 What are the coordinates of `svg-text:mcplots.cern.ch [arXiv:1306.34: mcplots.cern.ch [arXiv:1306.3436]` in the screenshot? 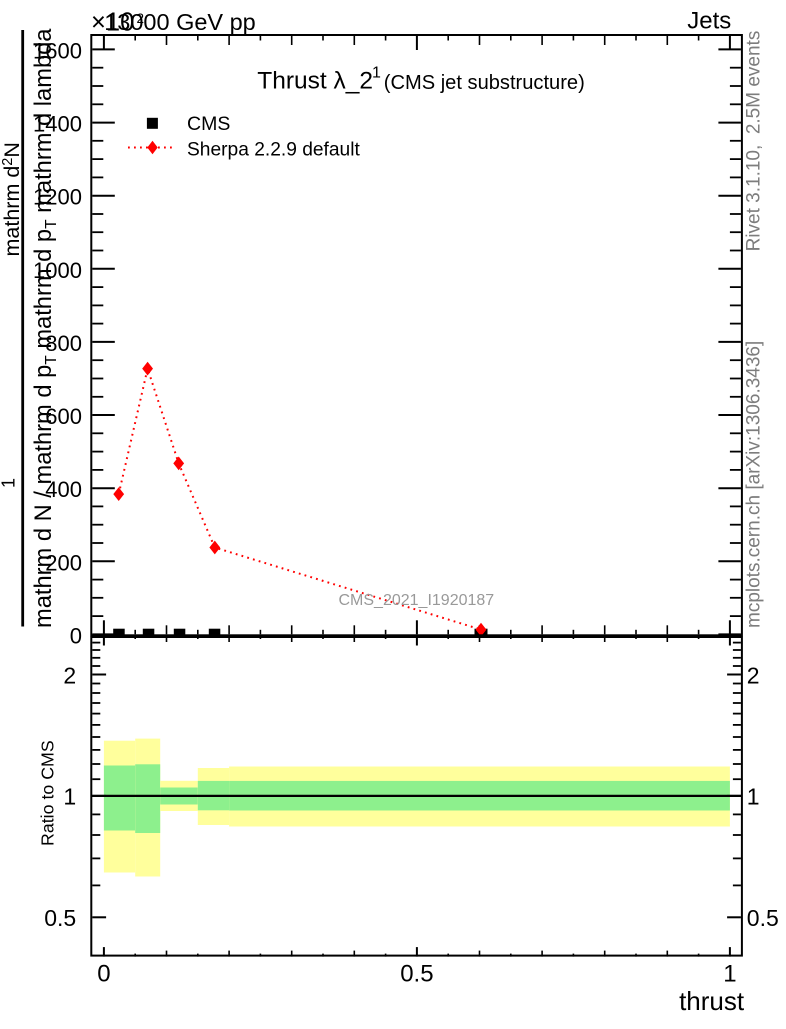 It's located at (754, 484).